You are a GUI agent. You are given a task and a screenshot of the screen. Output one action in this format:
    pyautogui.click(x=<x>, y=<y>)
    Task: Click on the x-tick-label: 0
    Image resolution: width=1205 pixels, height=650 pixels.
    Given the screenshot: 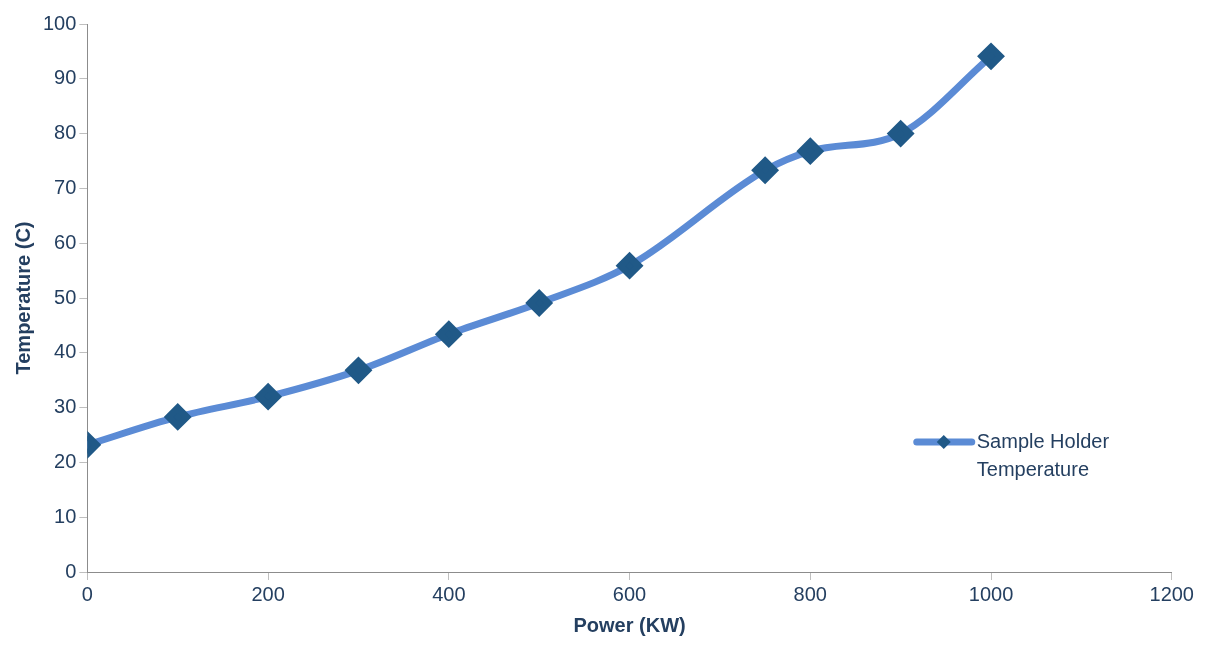 What is the action you would take?
    pyautogui.click(x=87, y=593)
    